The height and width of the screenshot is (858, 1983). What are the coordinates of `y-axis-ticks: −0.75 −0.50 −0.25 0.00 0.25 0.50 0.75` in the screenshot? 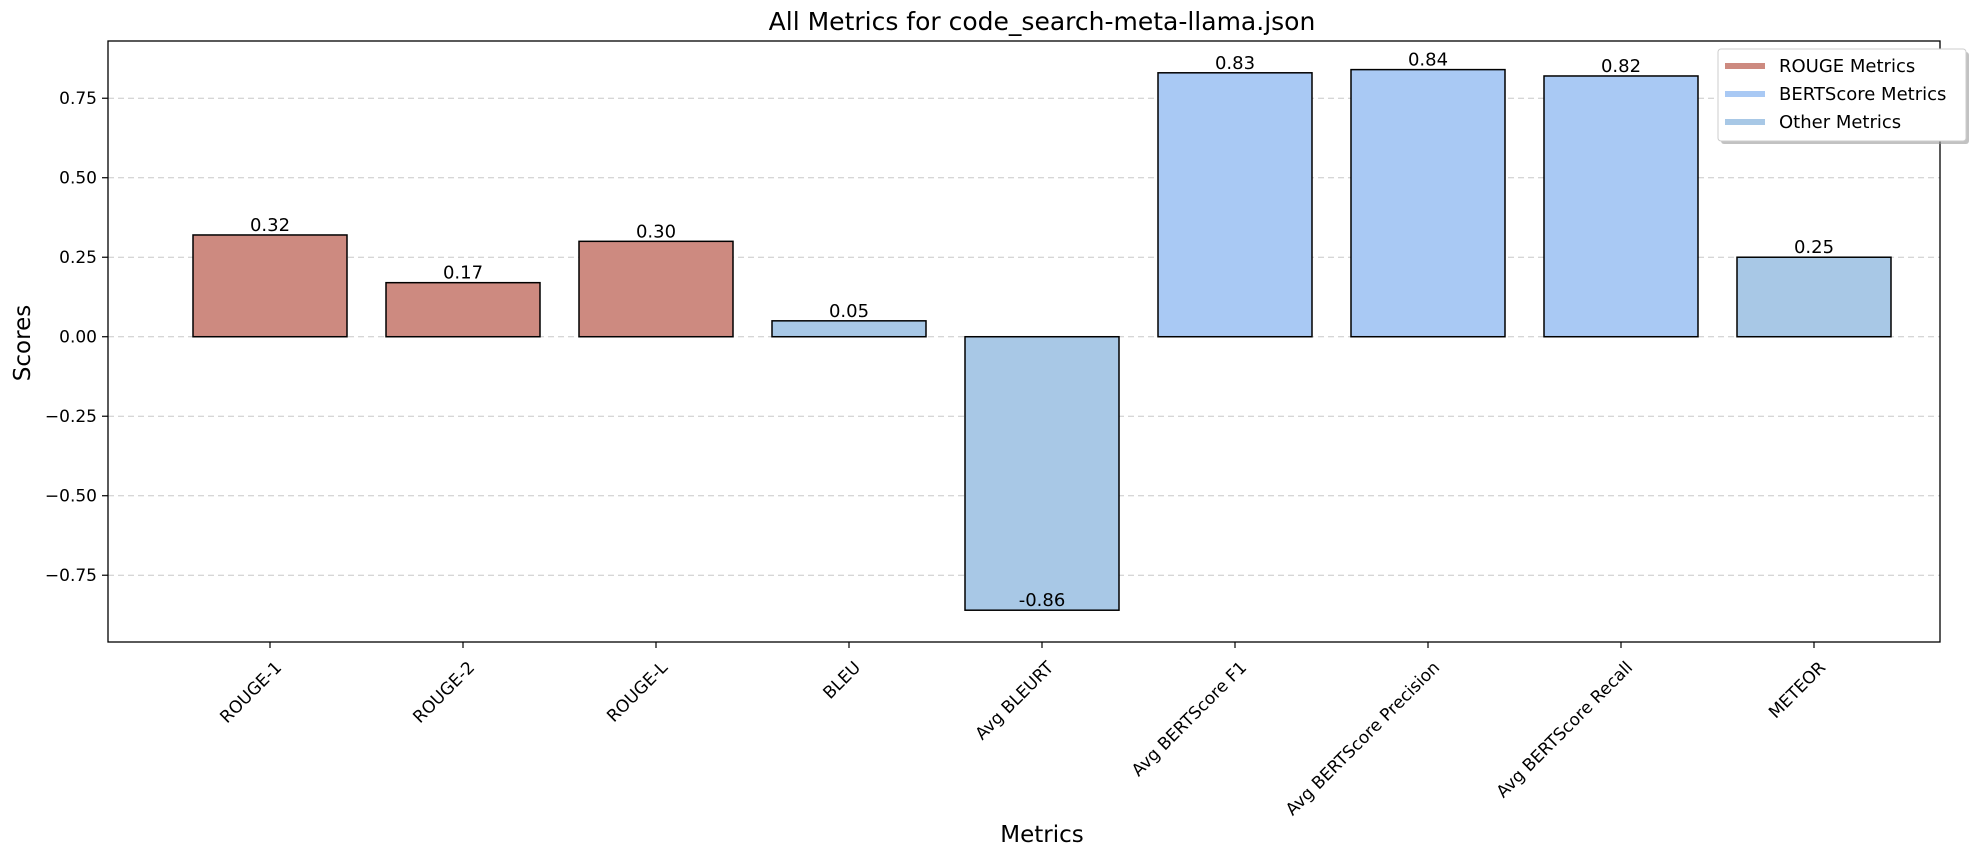 It's located at (76, 337).